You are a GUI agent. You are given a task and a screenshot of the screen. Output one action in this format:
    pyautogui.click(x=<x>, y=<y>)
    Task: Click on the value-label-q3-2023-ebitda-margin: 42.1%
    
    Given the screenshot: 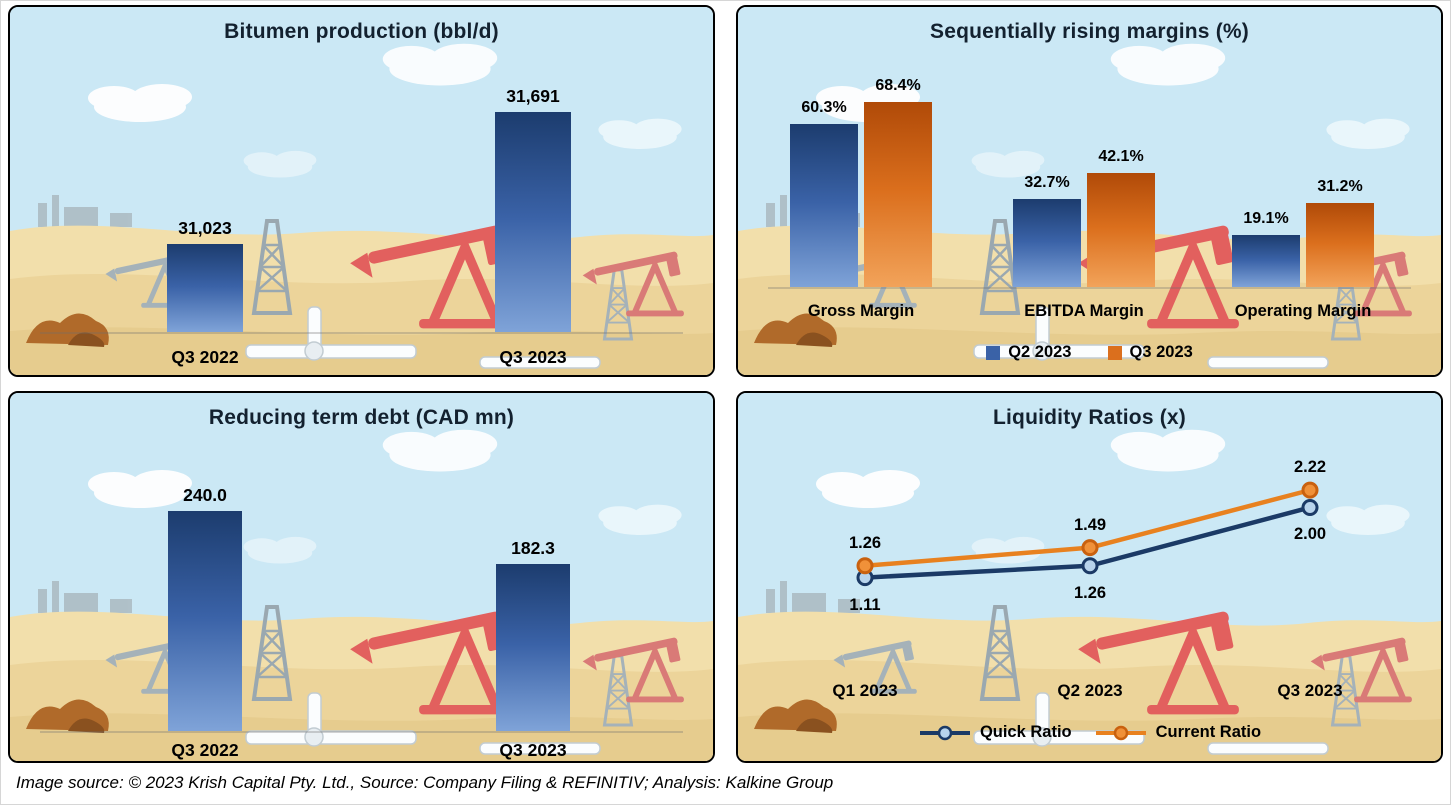 What is the action you would take?
    pyautogui.click(x=1121, y=157)
    